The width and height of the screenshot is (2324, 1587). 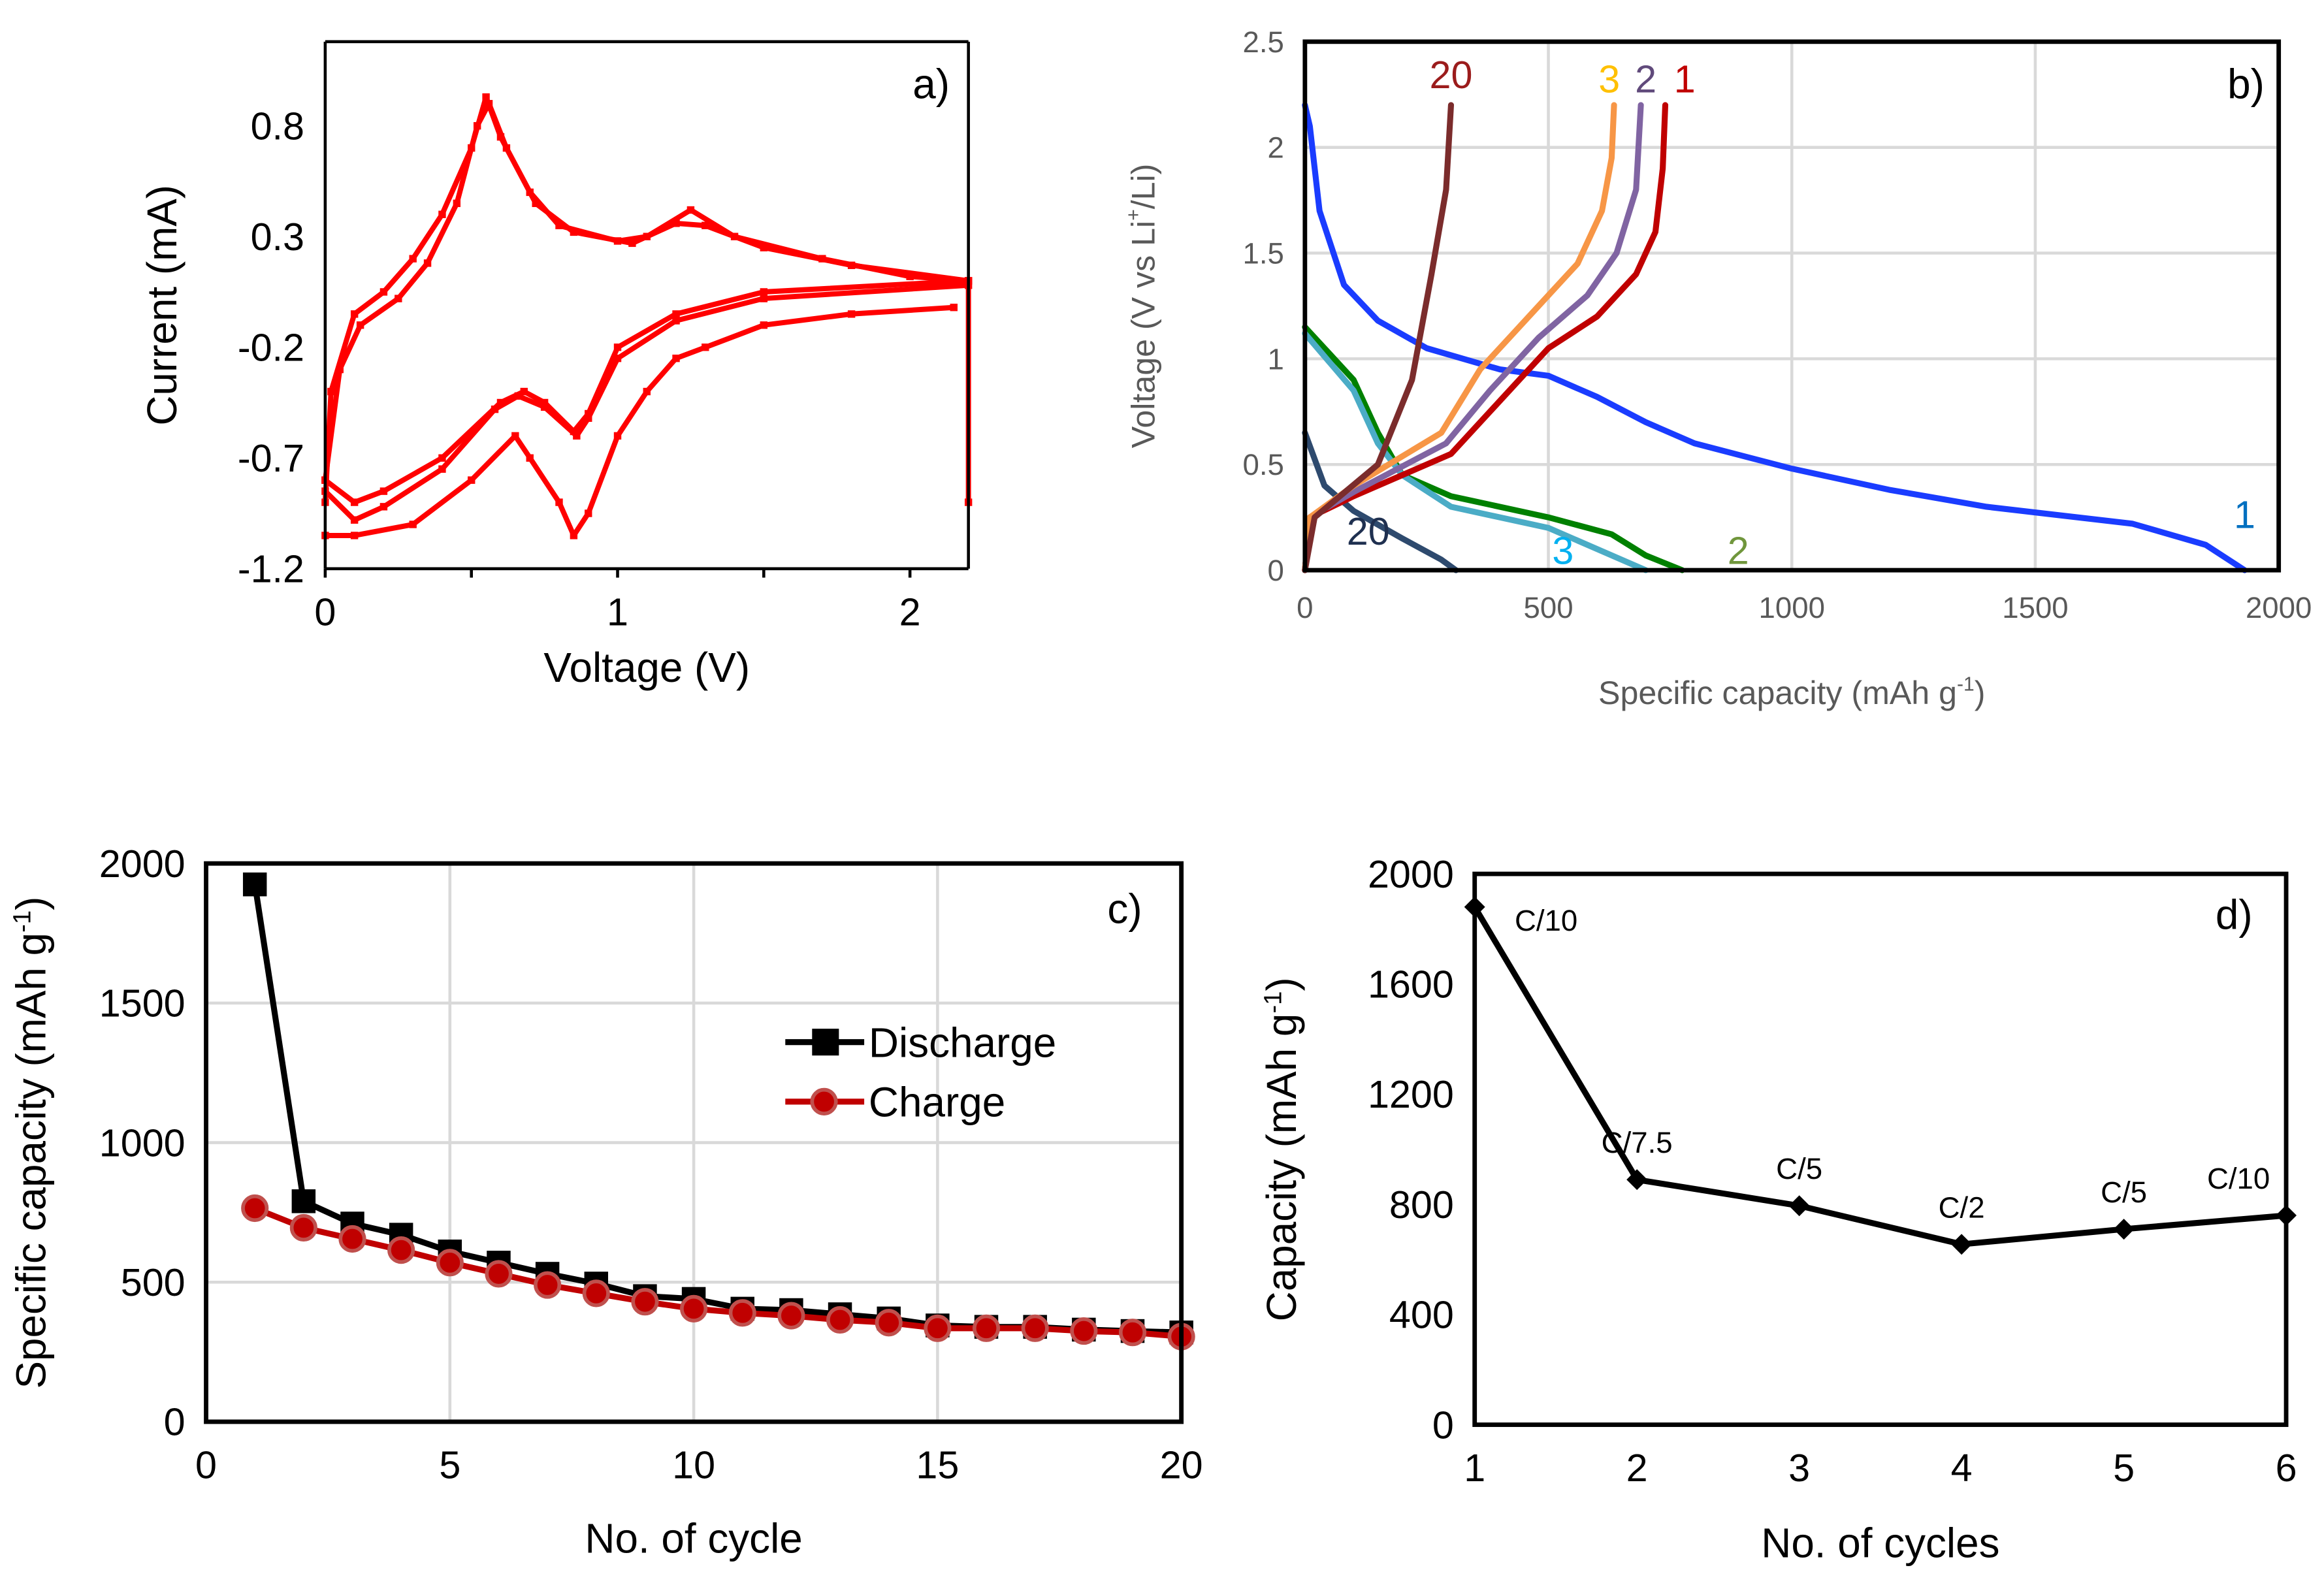 What do you see at coordinates (920, 1072) in the screenshot?
I see `legend: Discharge Charge` at bounding box center [920, 1072].